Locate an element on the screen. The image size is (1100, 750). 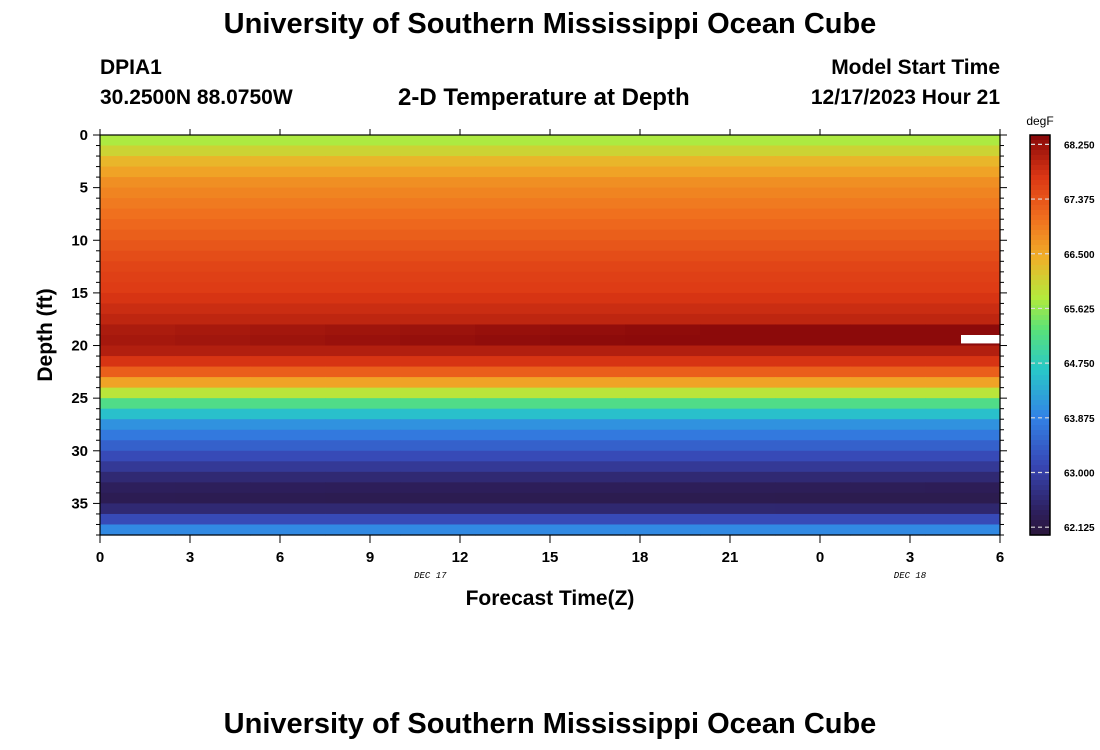
y-tick-label: 15 is located at coordinates (79, 293).